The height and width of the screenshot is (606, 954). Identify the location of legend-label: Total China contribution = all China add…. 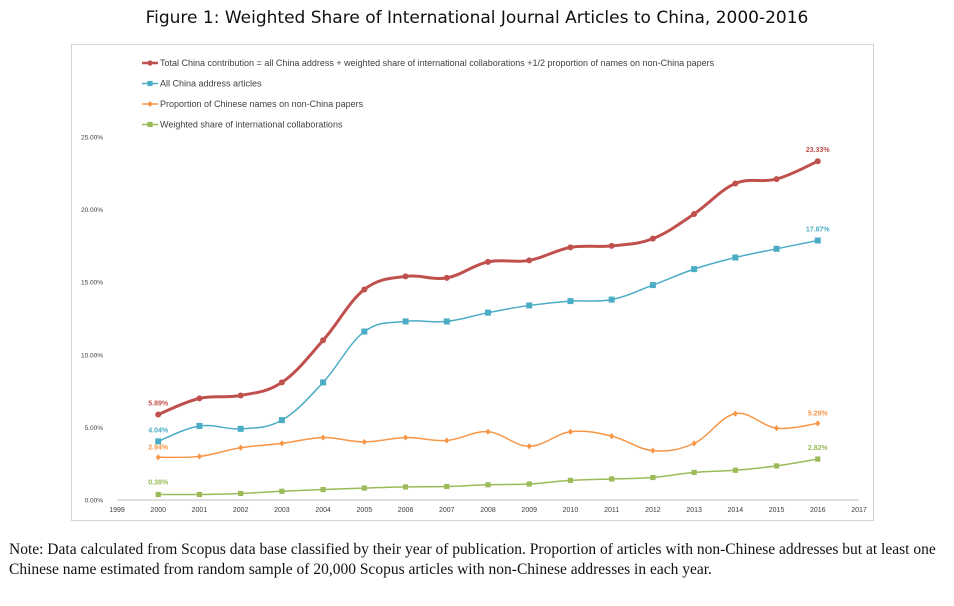
(437, 63).